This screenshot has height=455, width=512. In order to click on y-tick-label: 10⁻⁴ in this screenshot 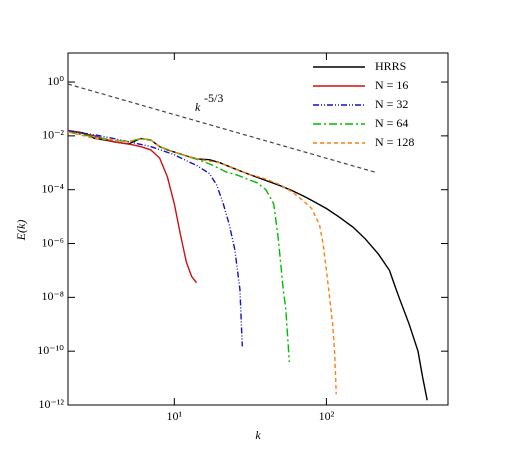, I will do `click(52, 188)`.